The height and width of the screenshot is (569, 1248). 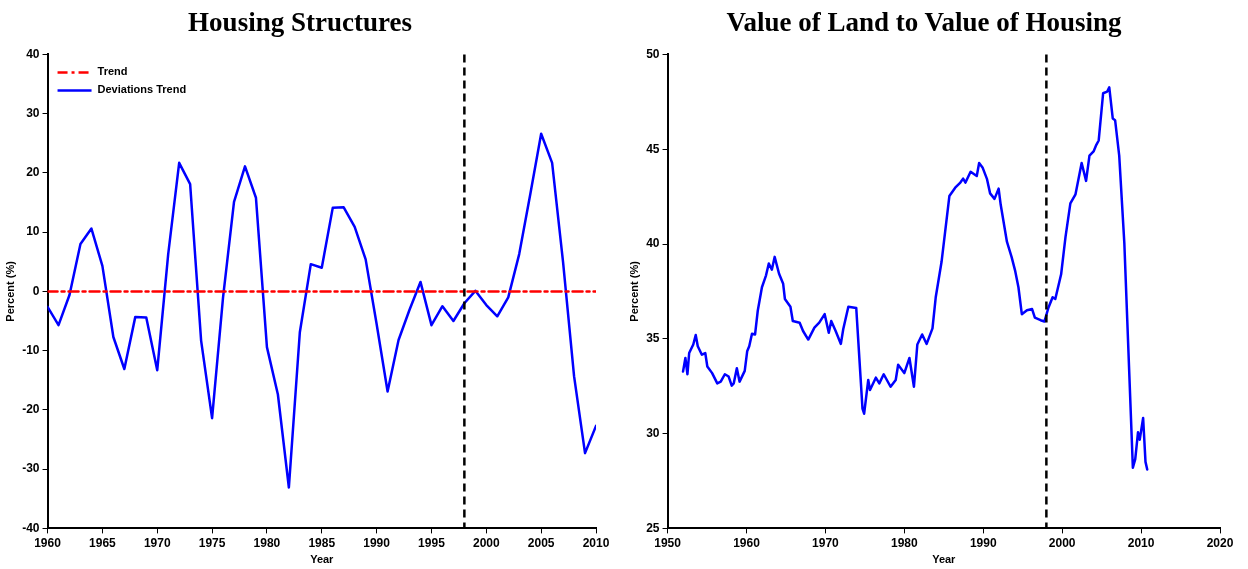 I want to click on x-tick-label: 1985, so click(x=322, y=542).